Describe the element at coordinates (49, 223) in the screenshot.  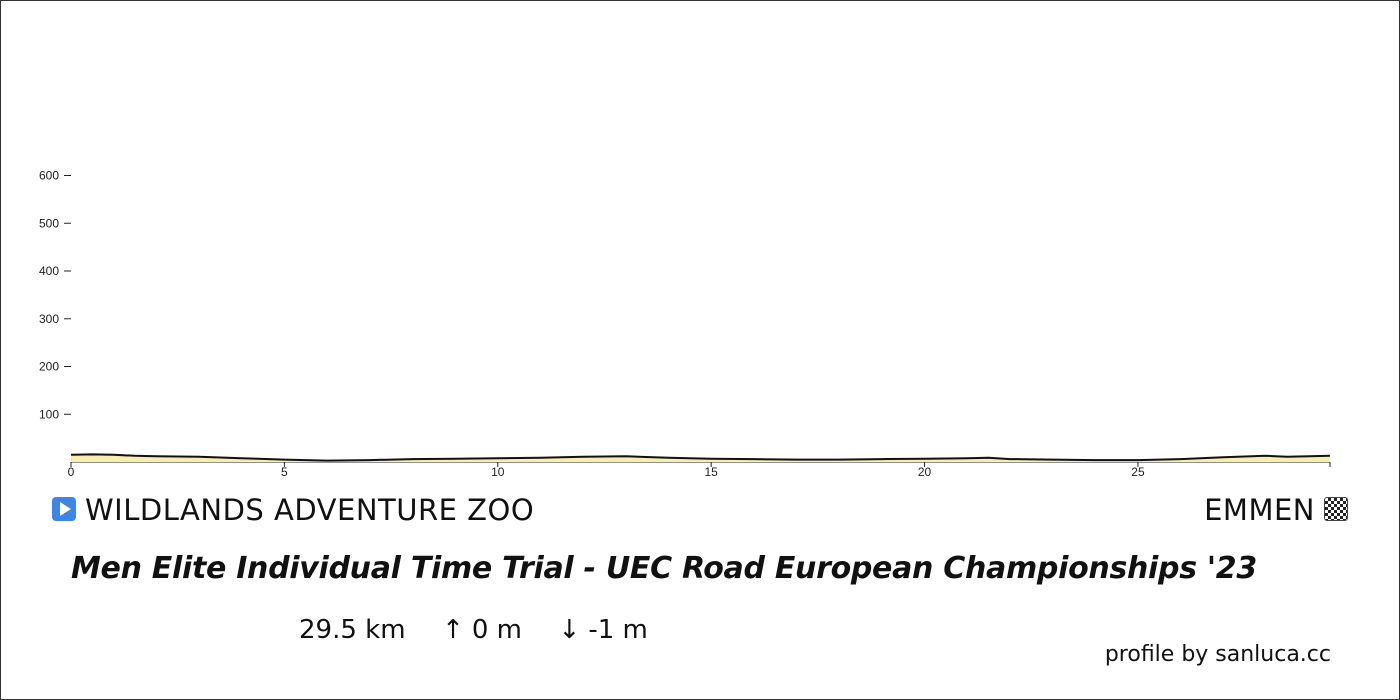
I see `y-tick-label: 500` at that location.